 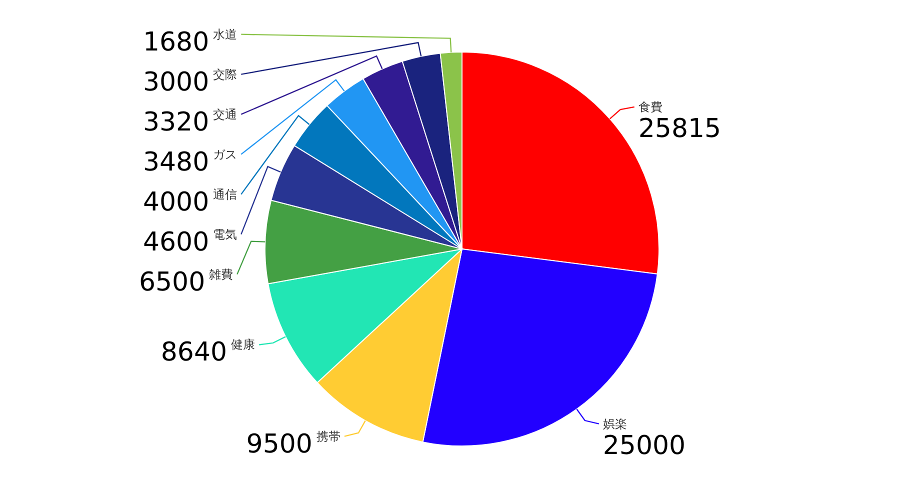 I want to click on slice-label: 交際, so click(x=225, y=74).